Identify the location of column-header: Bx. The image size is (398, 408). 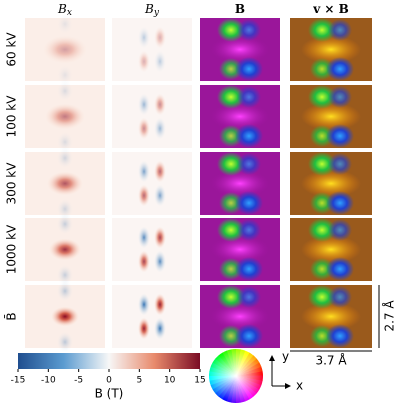
(64, 10).